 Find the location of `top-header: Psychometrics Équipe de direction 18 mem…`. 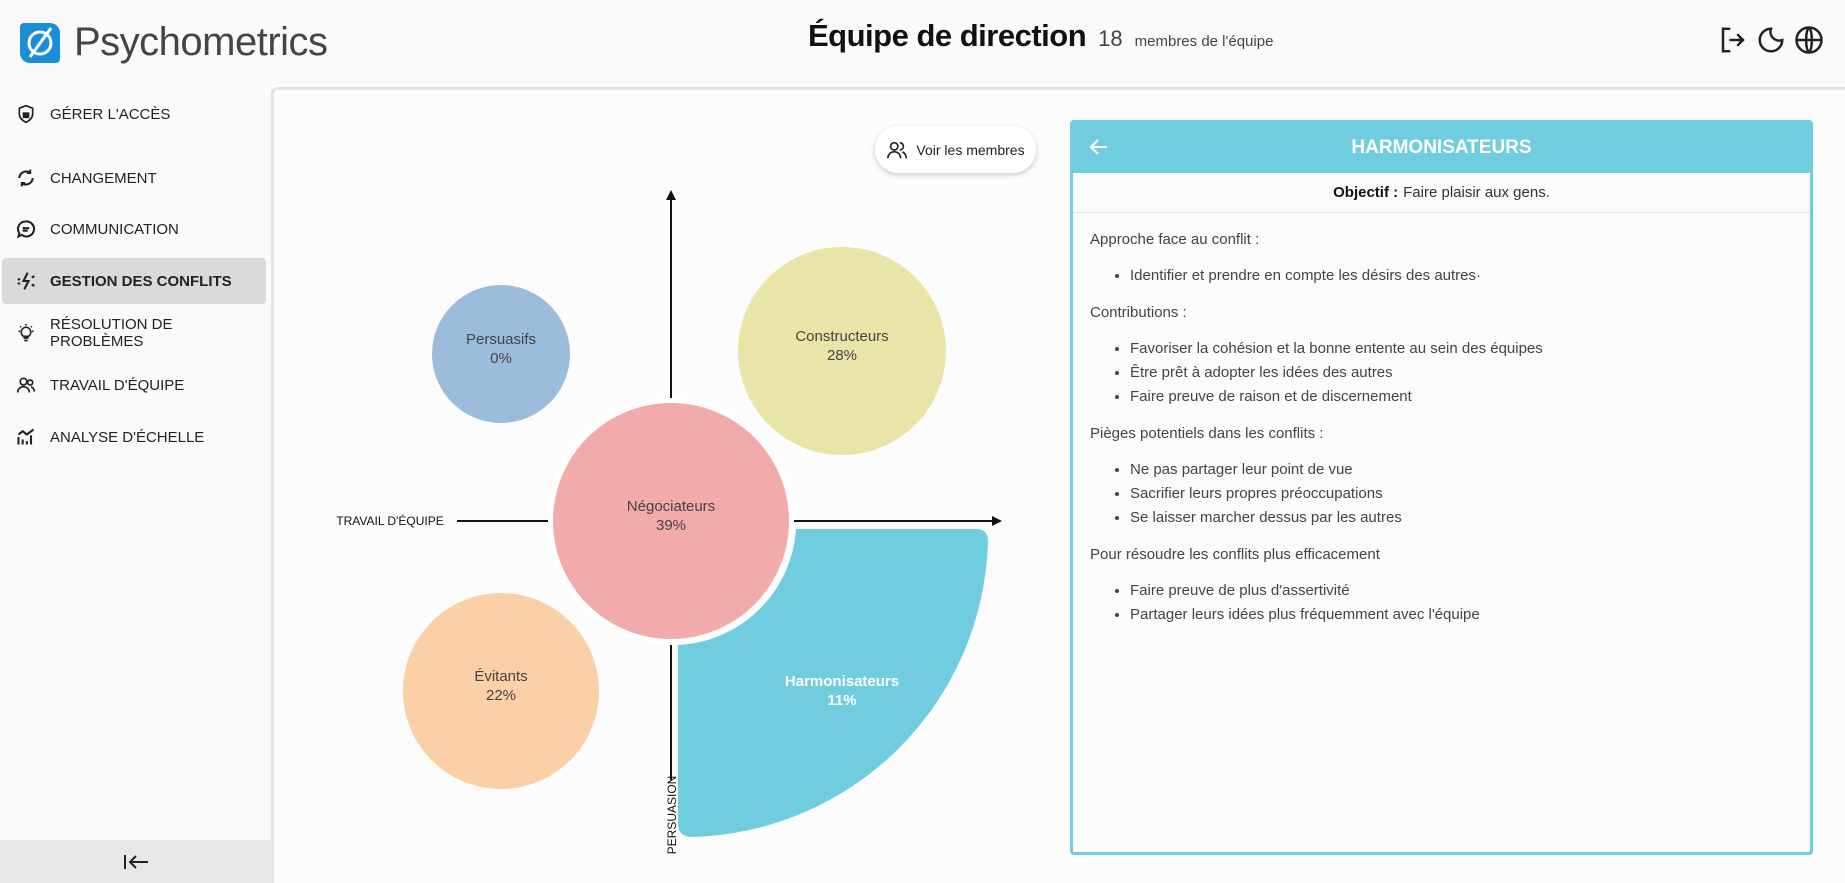

top-header: Psychometrics Équipe de direction 18 mem… is located at coordinates (922, 43).